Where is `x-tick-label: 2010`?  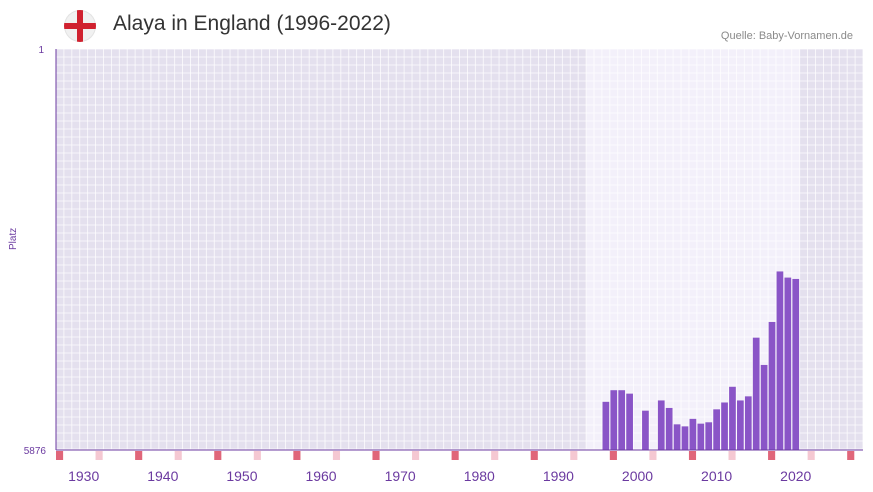
x-tick-label: 2010 is located at coordinates (716, 476).